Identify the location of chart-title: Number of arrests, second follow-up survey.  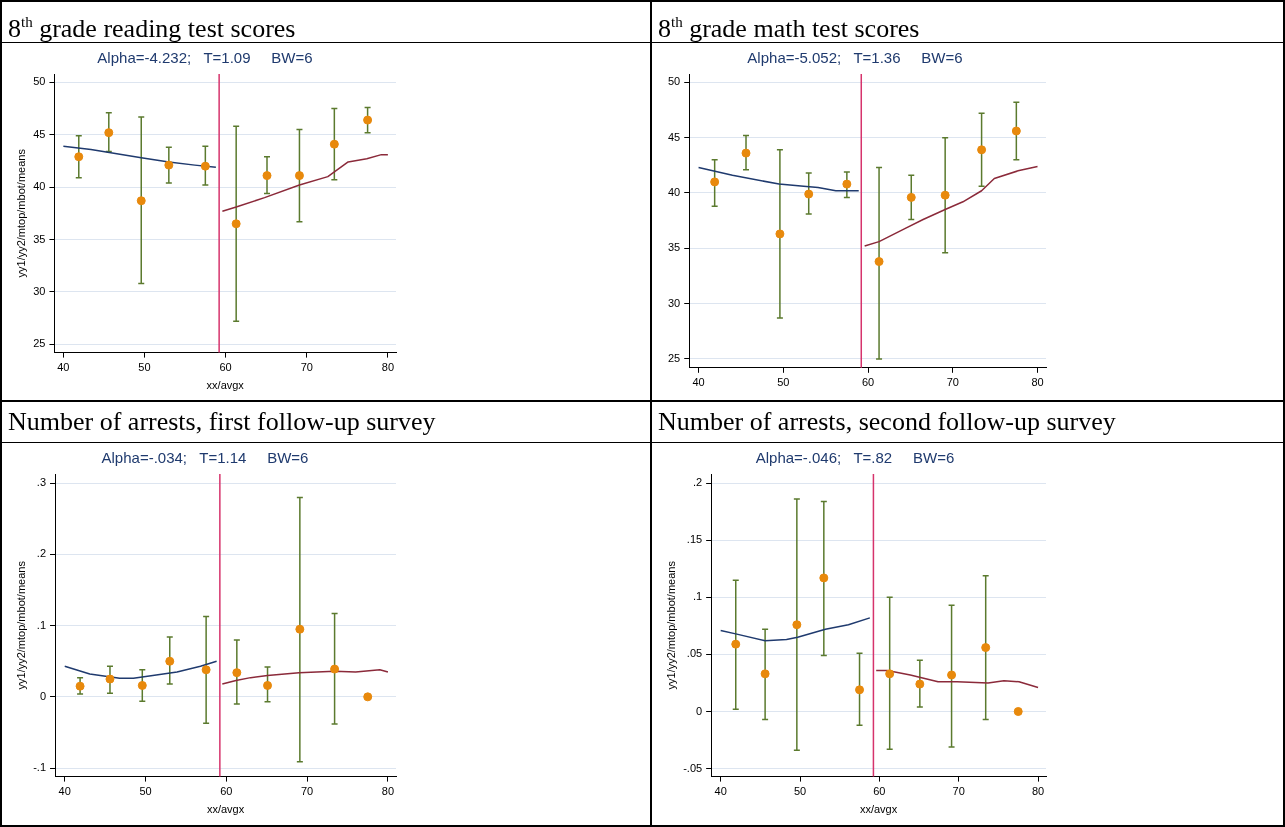
(967, 422).